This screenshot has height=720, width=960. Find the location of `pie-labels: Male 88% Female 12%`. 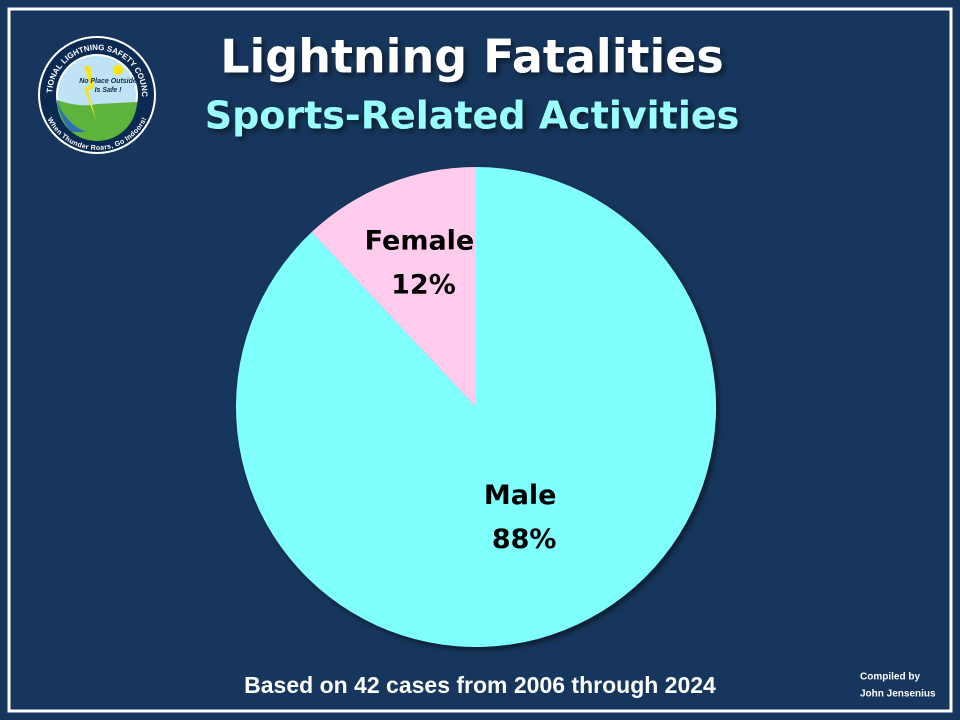

pie-labels: Male 88% Female 12% is located at coordinates (461, 390).